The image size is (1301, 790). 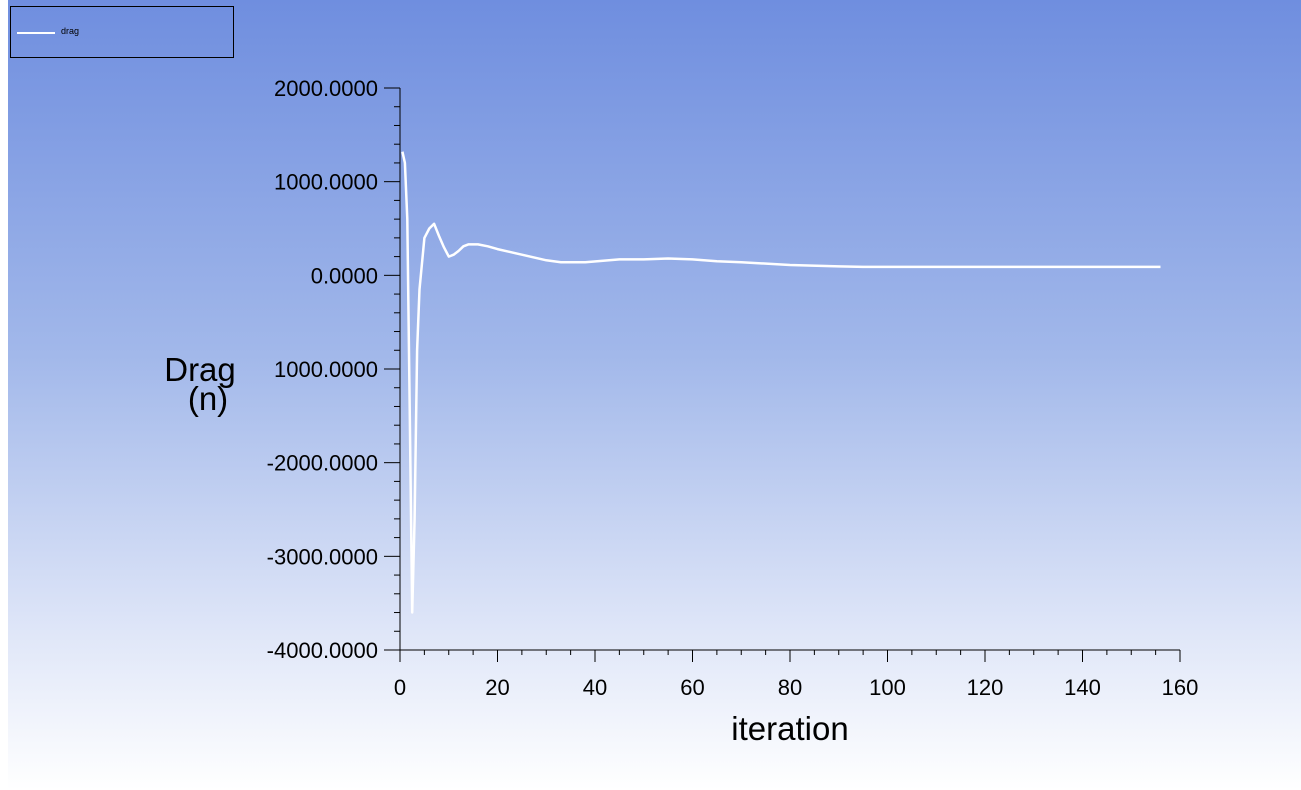 I want to click on x-tick-label: 40, so click(x=595, y=687).